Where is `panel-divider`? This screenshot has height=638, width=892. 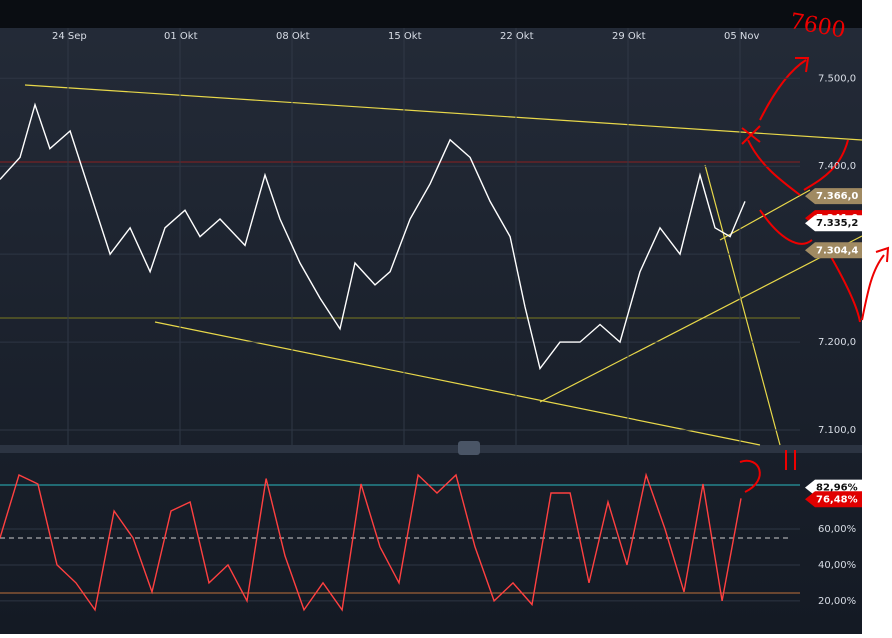
panel-divider is located at coordinates (431, 449).